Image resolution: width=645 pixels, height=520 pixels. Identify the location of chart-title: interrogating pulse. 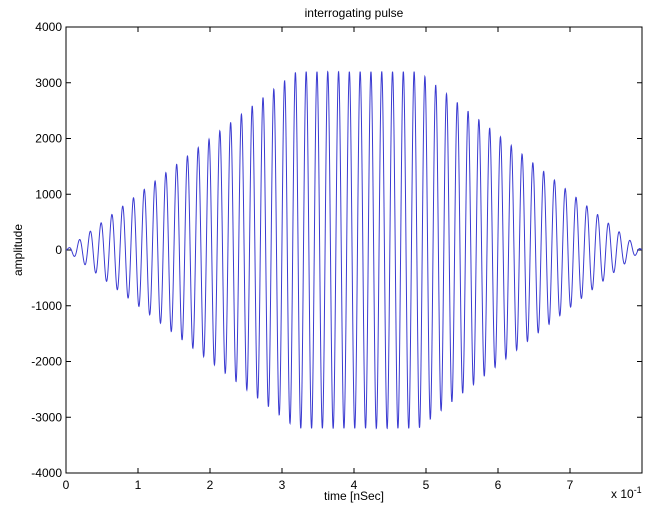
(354, 13).